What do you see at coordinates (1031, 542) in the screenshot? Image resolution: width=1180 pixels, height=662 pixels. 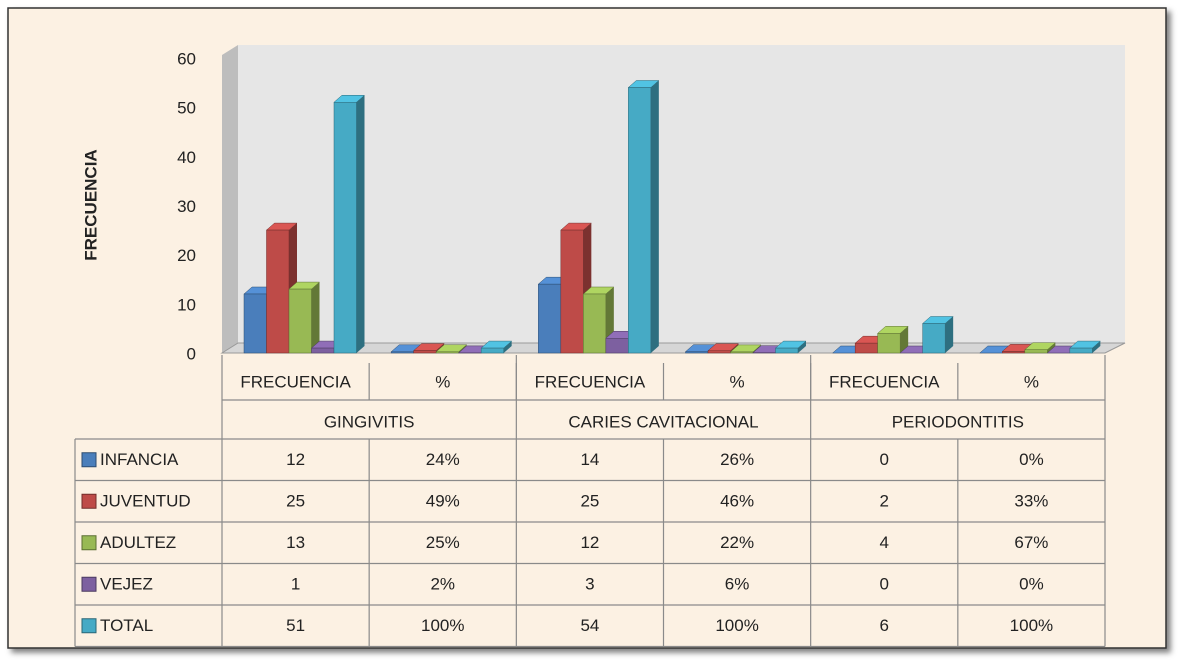 I see `table-value: 67%` at bounding box center [1031, 542].